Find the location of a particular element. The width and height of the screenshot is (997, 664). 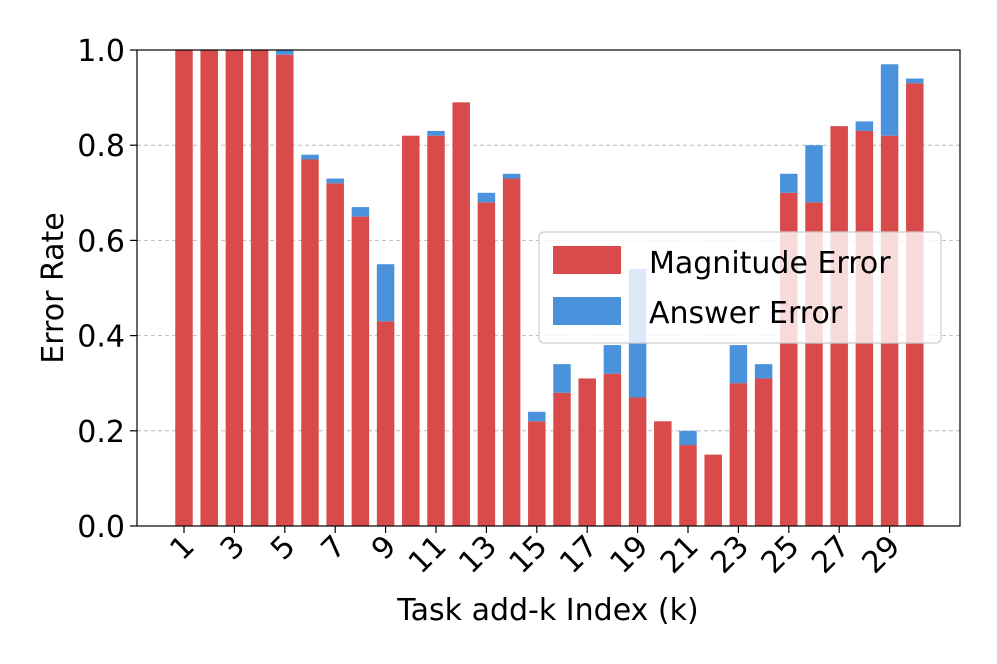

x-tick-label: 5 is located at coordinates (283, 548).